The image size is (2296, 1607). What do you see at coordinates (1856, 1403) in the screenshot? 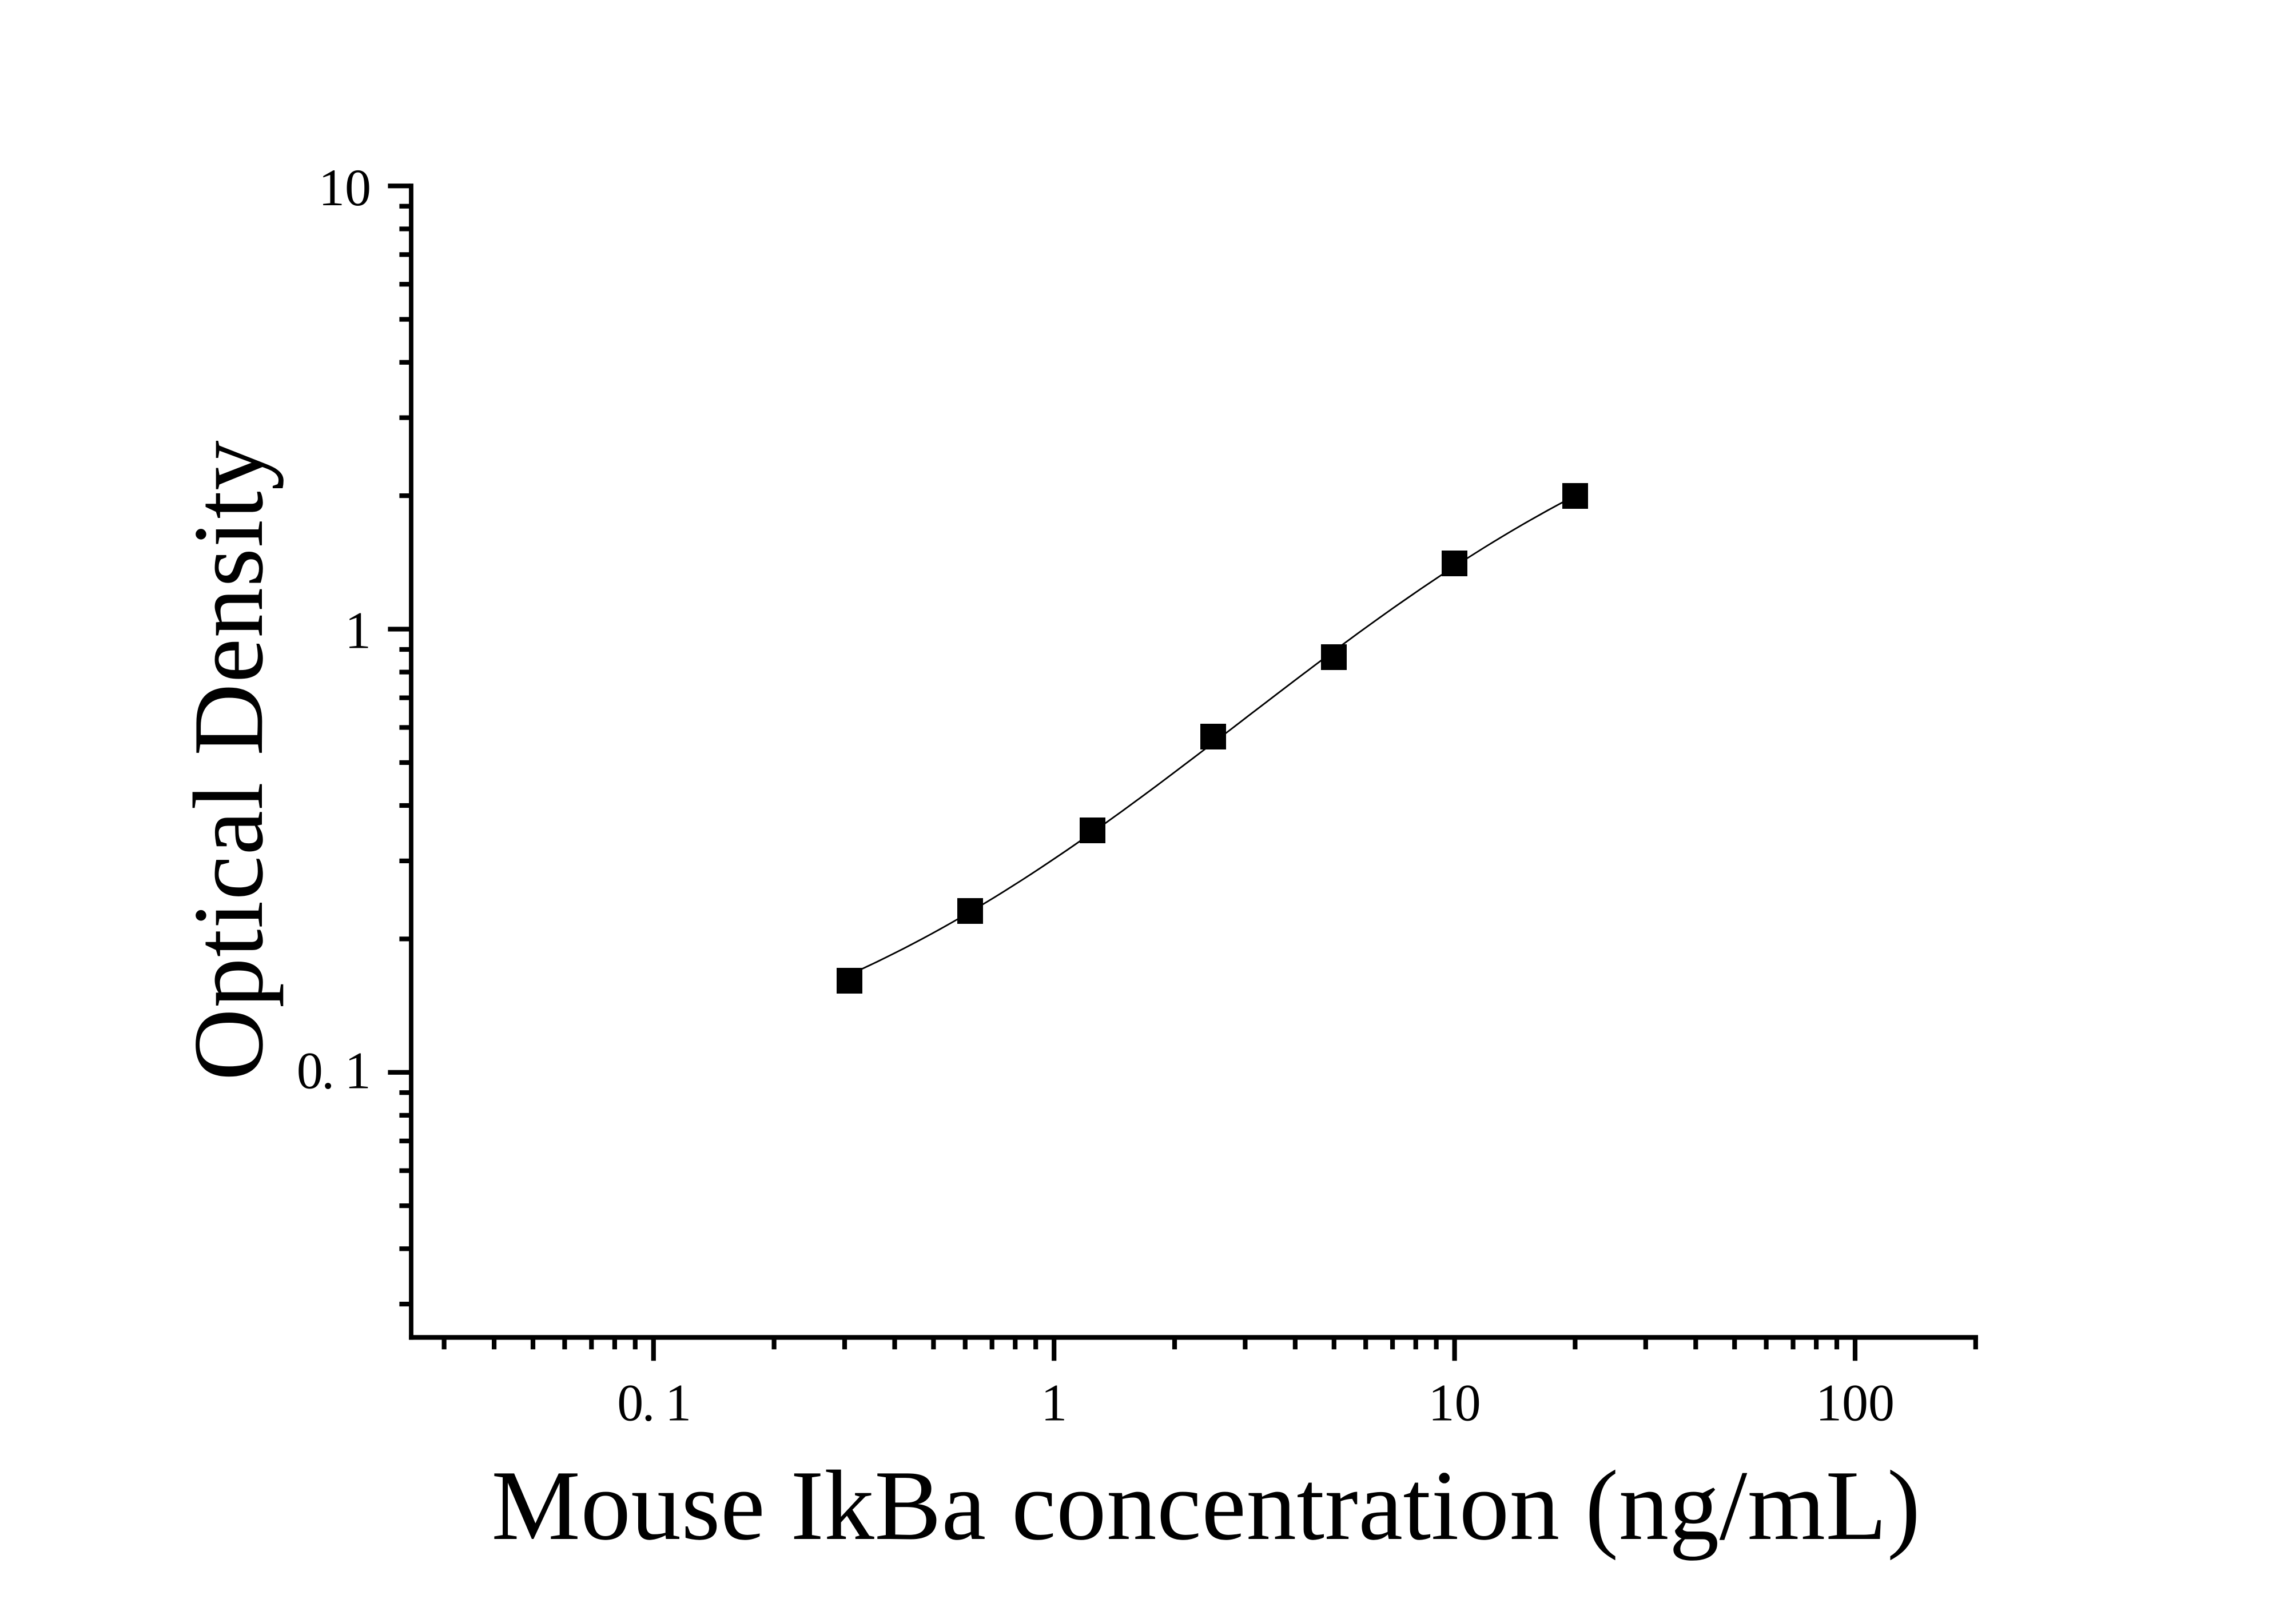
I see `svg-text: 100` at bounding box center [1856, 1403].